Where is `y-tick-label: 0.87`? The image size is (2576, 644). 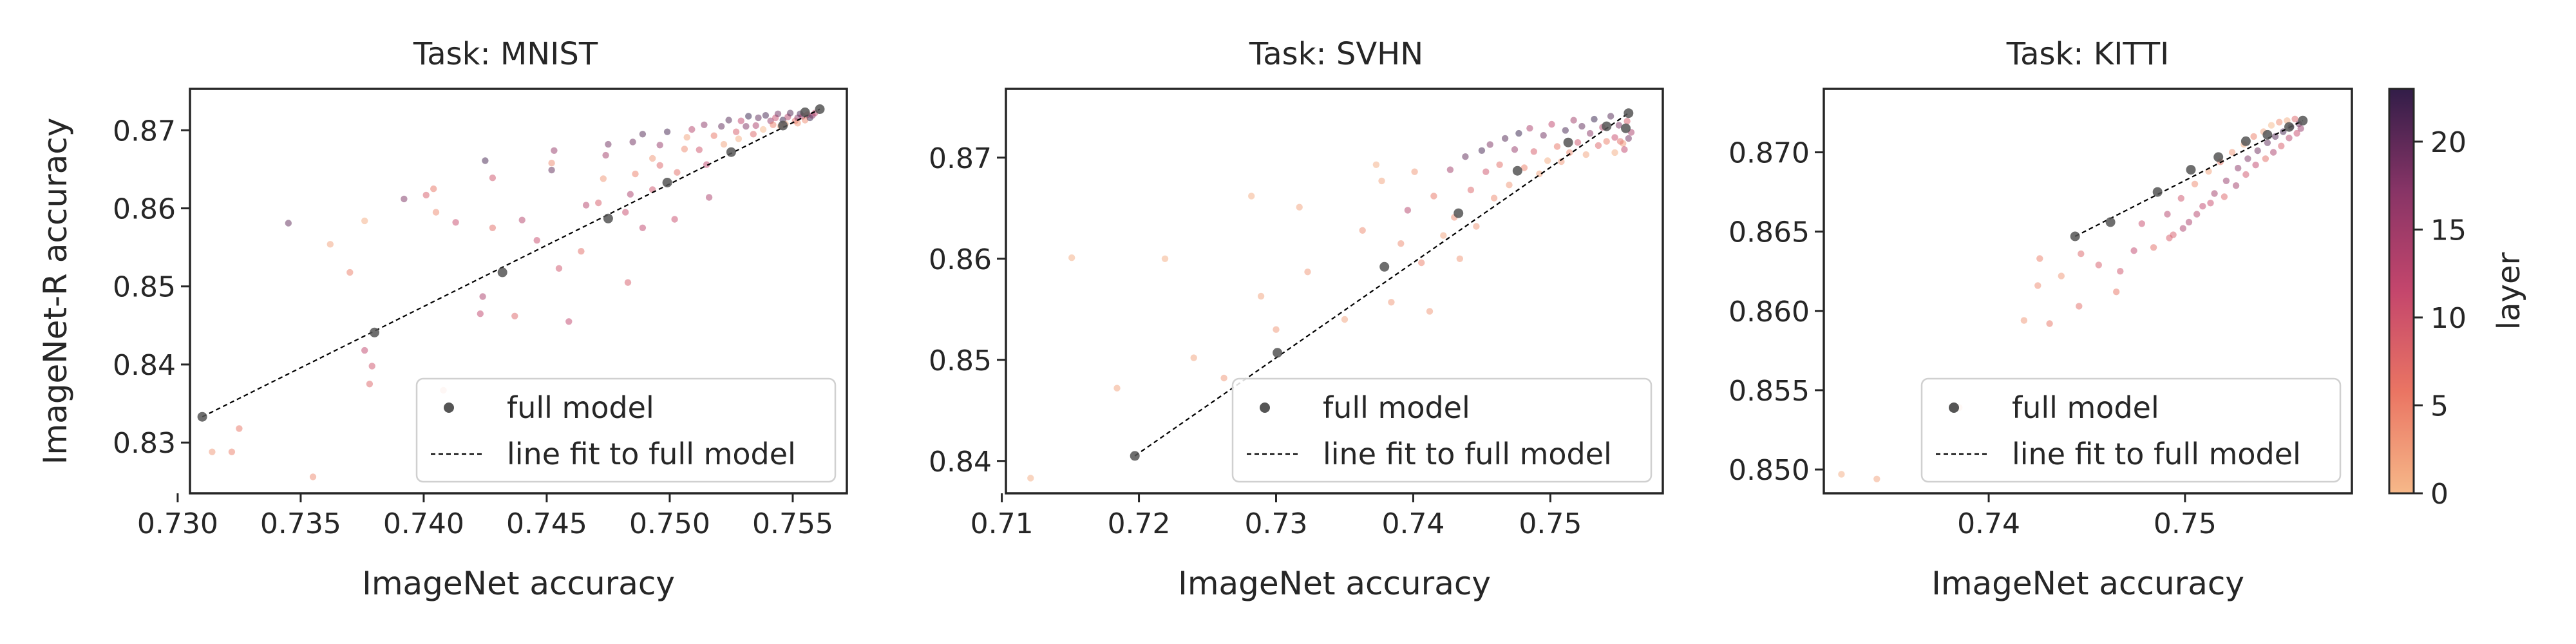
y-tick-label: 0.87 is located at coordinates (144, 131).